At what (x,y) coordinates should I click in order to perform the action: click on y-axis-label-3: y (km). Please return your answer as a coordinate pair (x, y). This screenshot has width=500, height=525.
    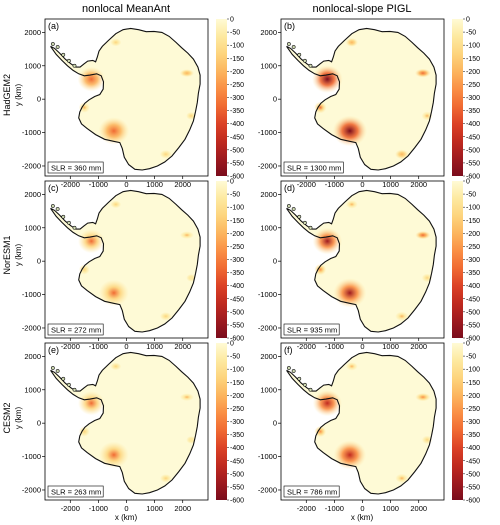
    Looking at the image, I should click on (18, 418).